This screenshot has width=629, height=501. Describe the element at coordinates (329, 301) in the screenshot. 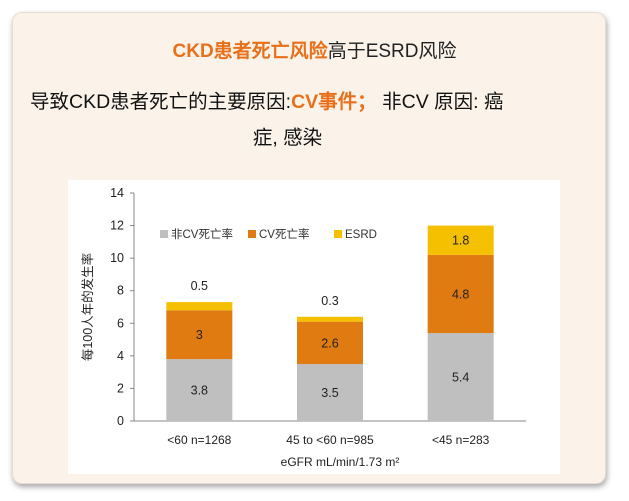

I see `data-label-esrd: 0.3` at that location.